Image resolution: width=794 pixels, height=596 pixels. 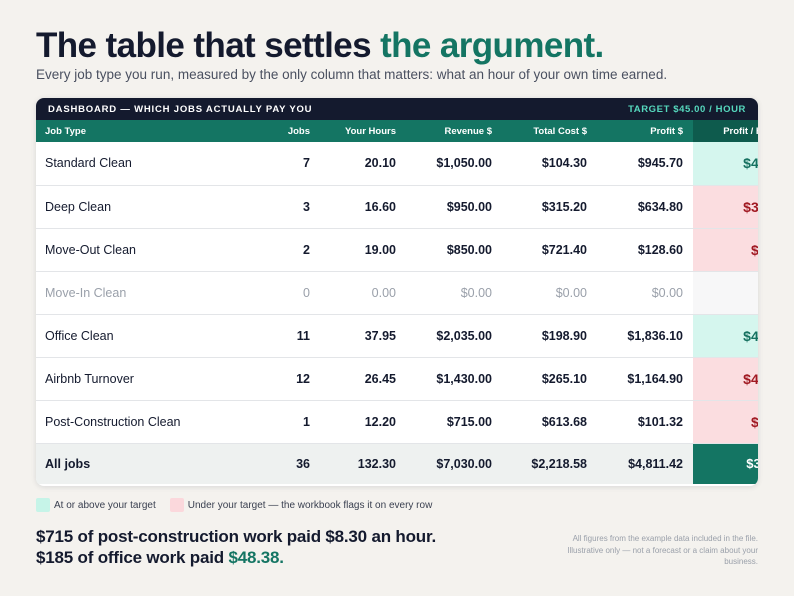 I want to click on callout-line-2-prefix: $185 of office work paid, so click(x=132, y=557).